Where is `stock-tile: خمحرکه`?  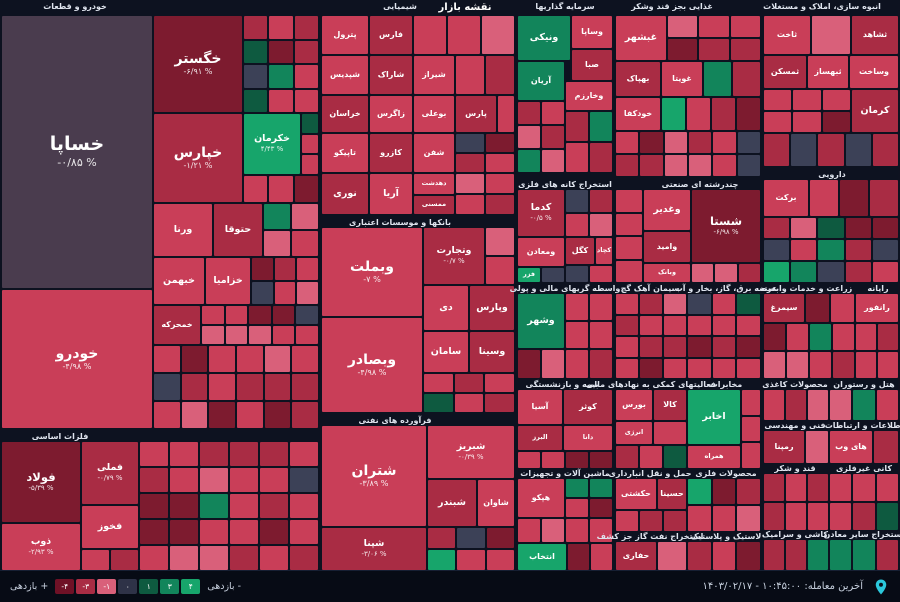 stock-tile: خمحرکه is located at coordinates (177, 325).